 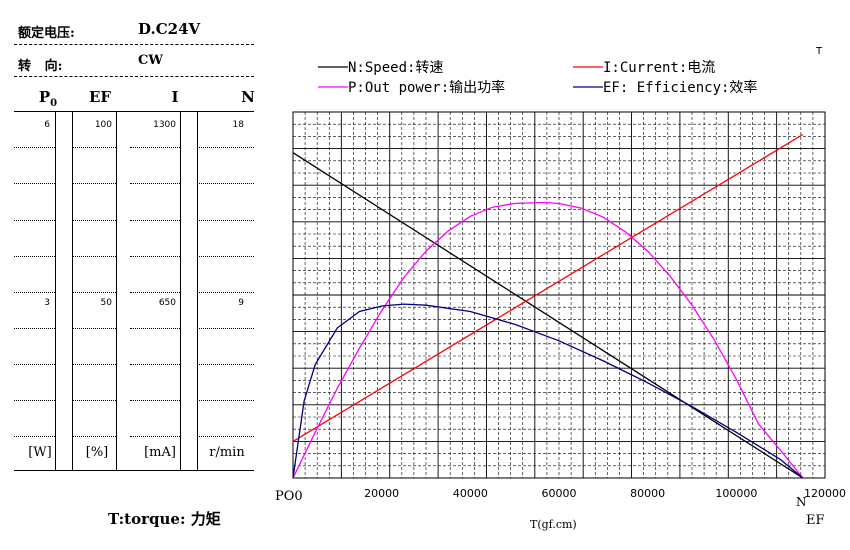 I want to click on ef-max: 100, so click(x=103, y=125).